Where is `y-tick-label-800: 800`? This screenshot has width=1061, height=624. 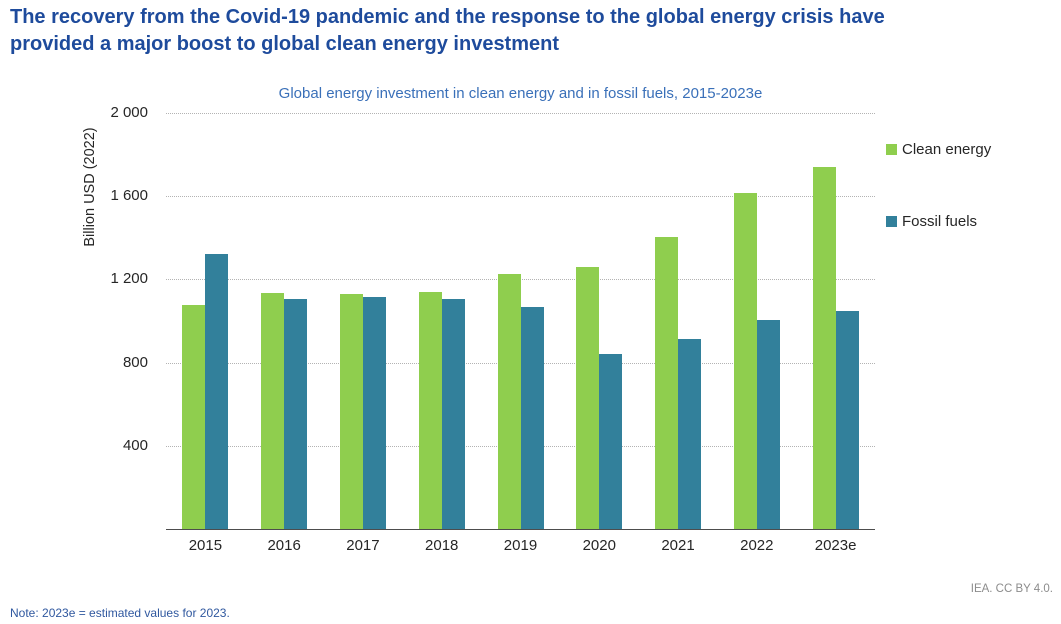
y-tick-label-800: 800 is located at coordinates (135, 362).